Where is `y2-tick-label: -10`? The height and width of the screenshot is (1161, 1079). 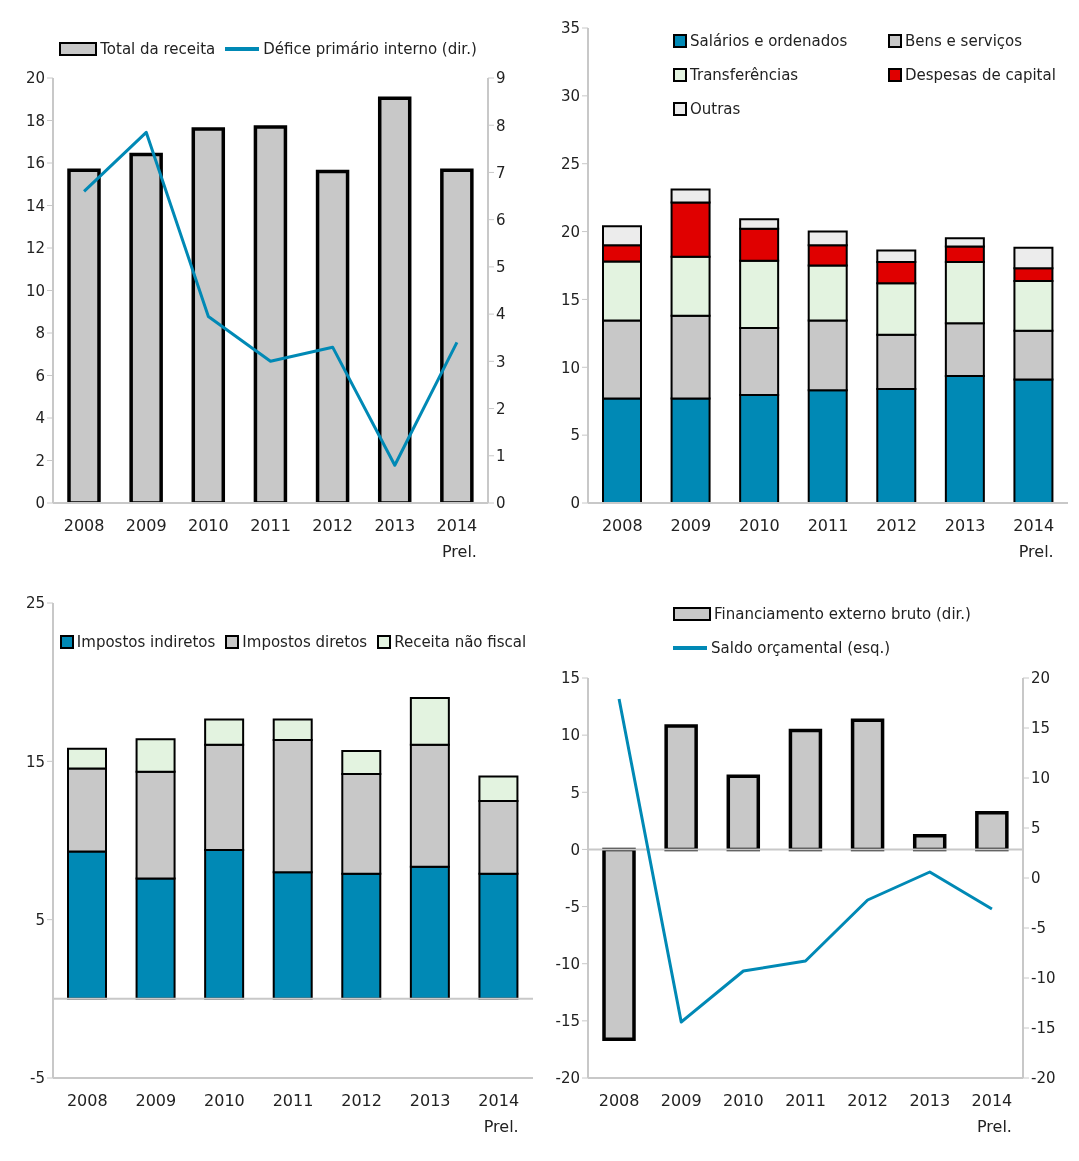 y2-tick-label: -10 is located at coordinates (1043, 978).